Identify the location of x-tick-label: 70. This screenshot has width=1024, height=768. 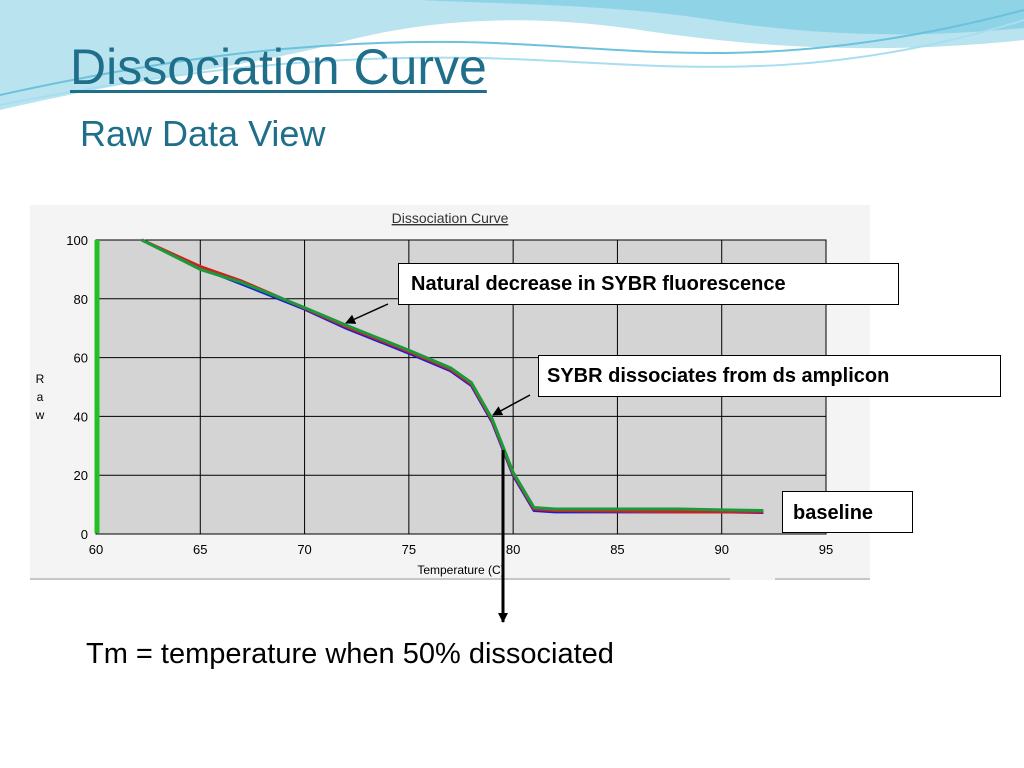
(304, 549).